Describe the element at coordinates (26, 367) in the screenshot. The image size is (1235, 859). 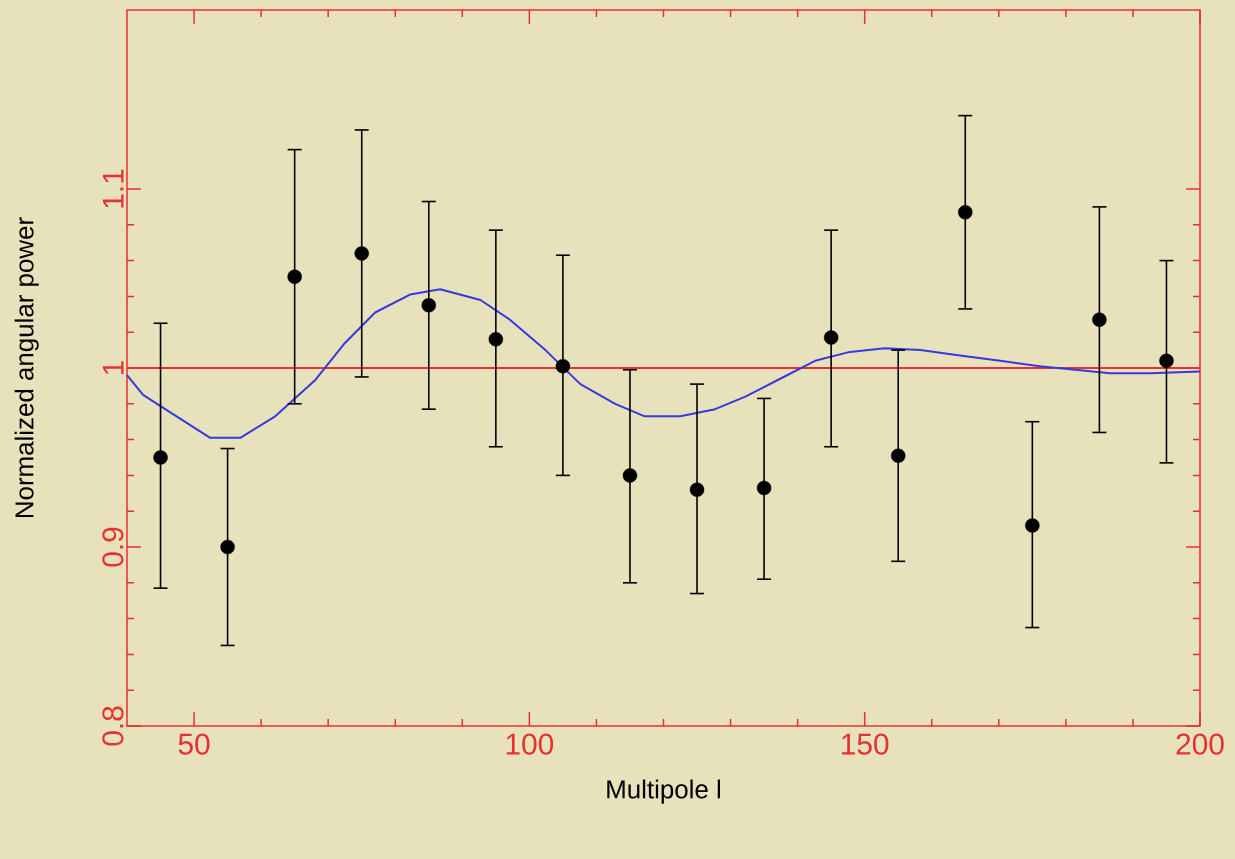
I see `y-axis-title: Normalized angular power` at that location.